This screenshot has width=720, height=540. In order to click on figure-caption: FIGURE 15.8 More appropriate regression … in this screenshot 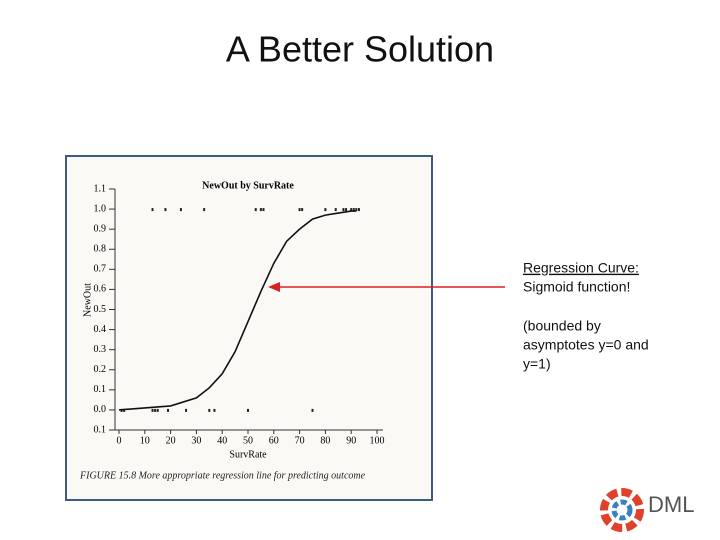, I will do `click(222, 475)`.